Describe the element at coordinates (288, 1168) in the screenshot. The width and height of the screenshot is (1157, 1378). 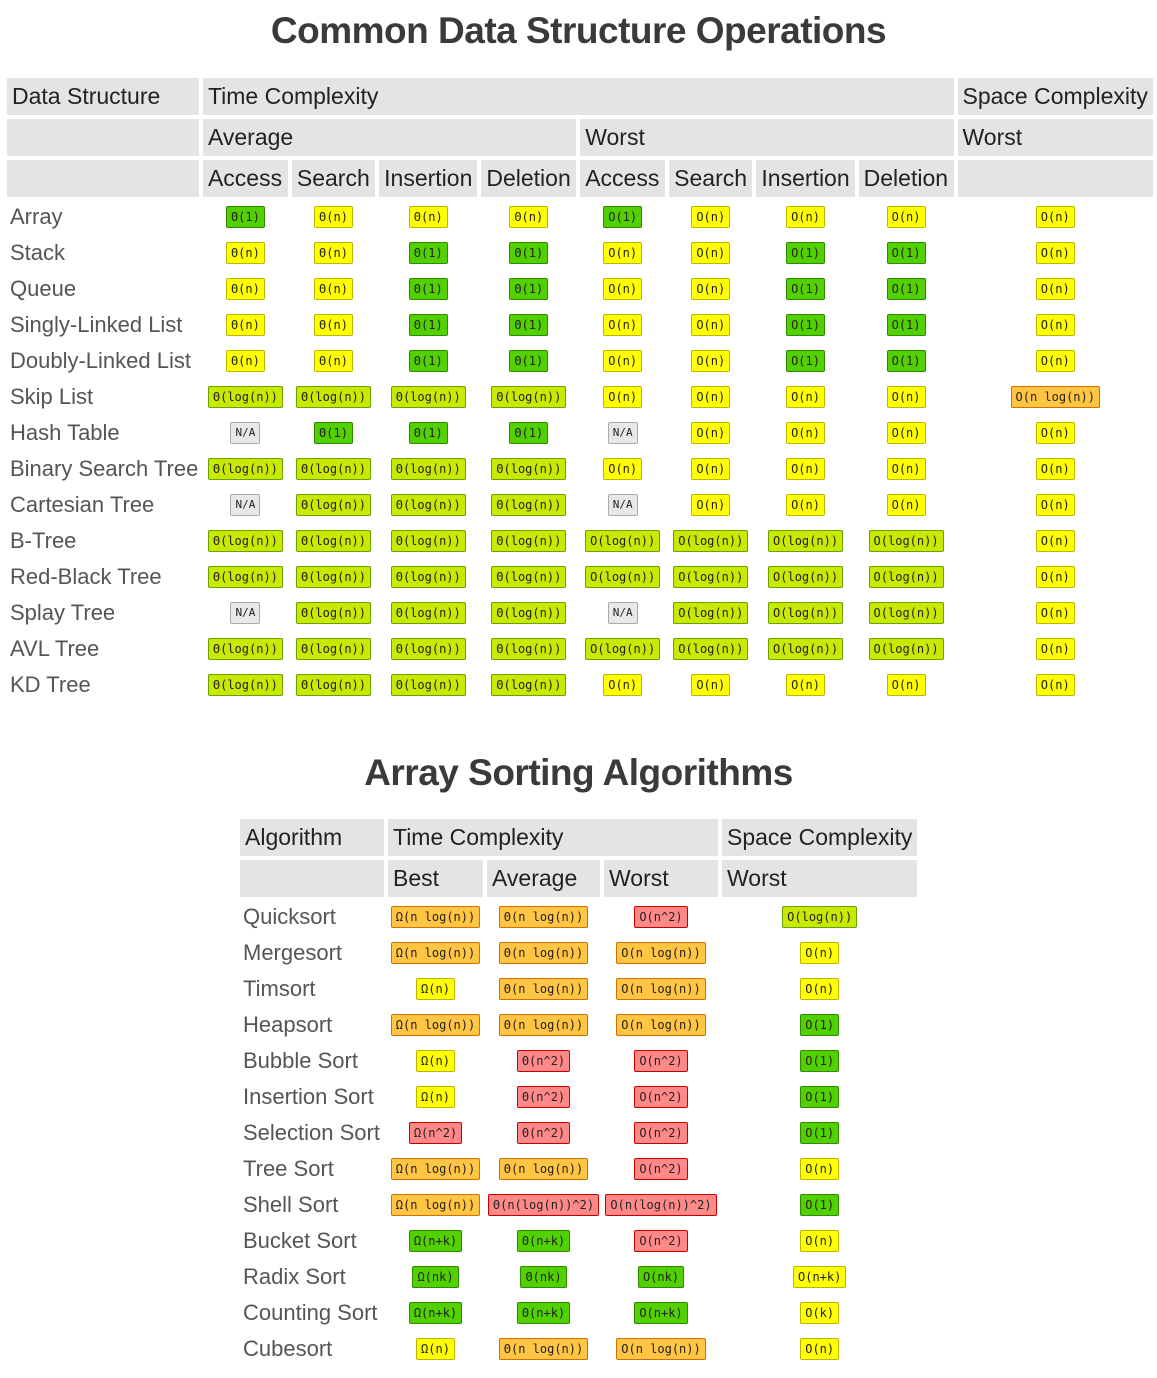
I see `row-name: Tree Sort` at that location.